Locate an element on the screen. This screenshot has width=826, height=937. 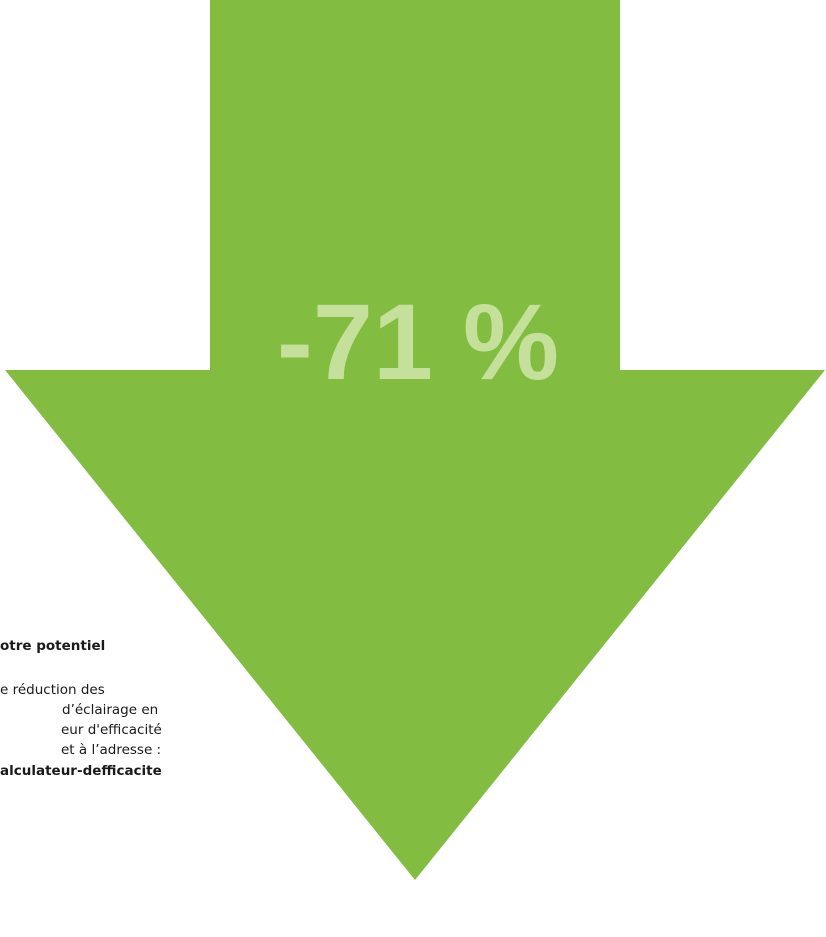
note-line: eur d'efficacité is located at coordinates (111, 730).